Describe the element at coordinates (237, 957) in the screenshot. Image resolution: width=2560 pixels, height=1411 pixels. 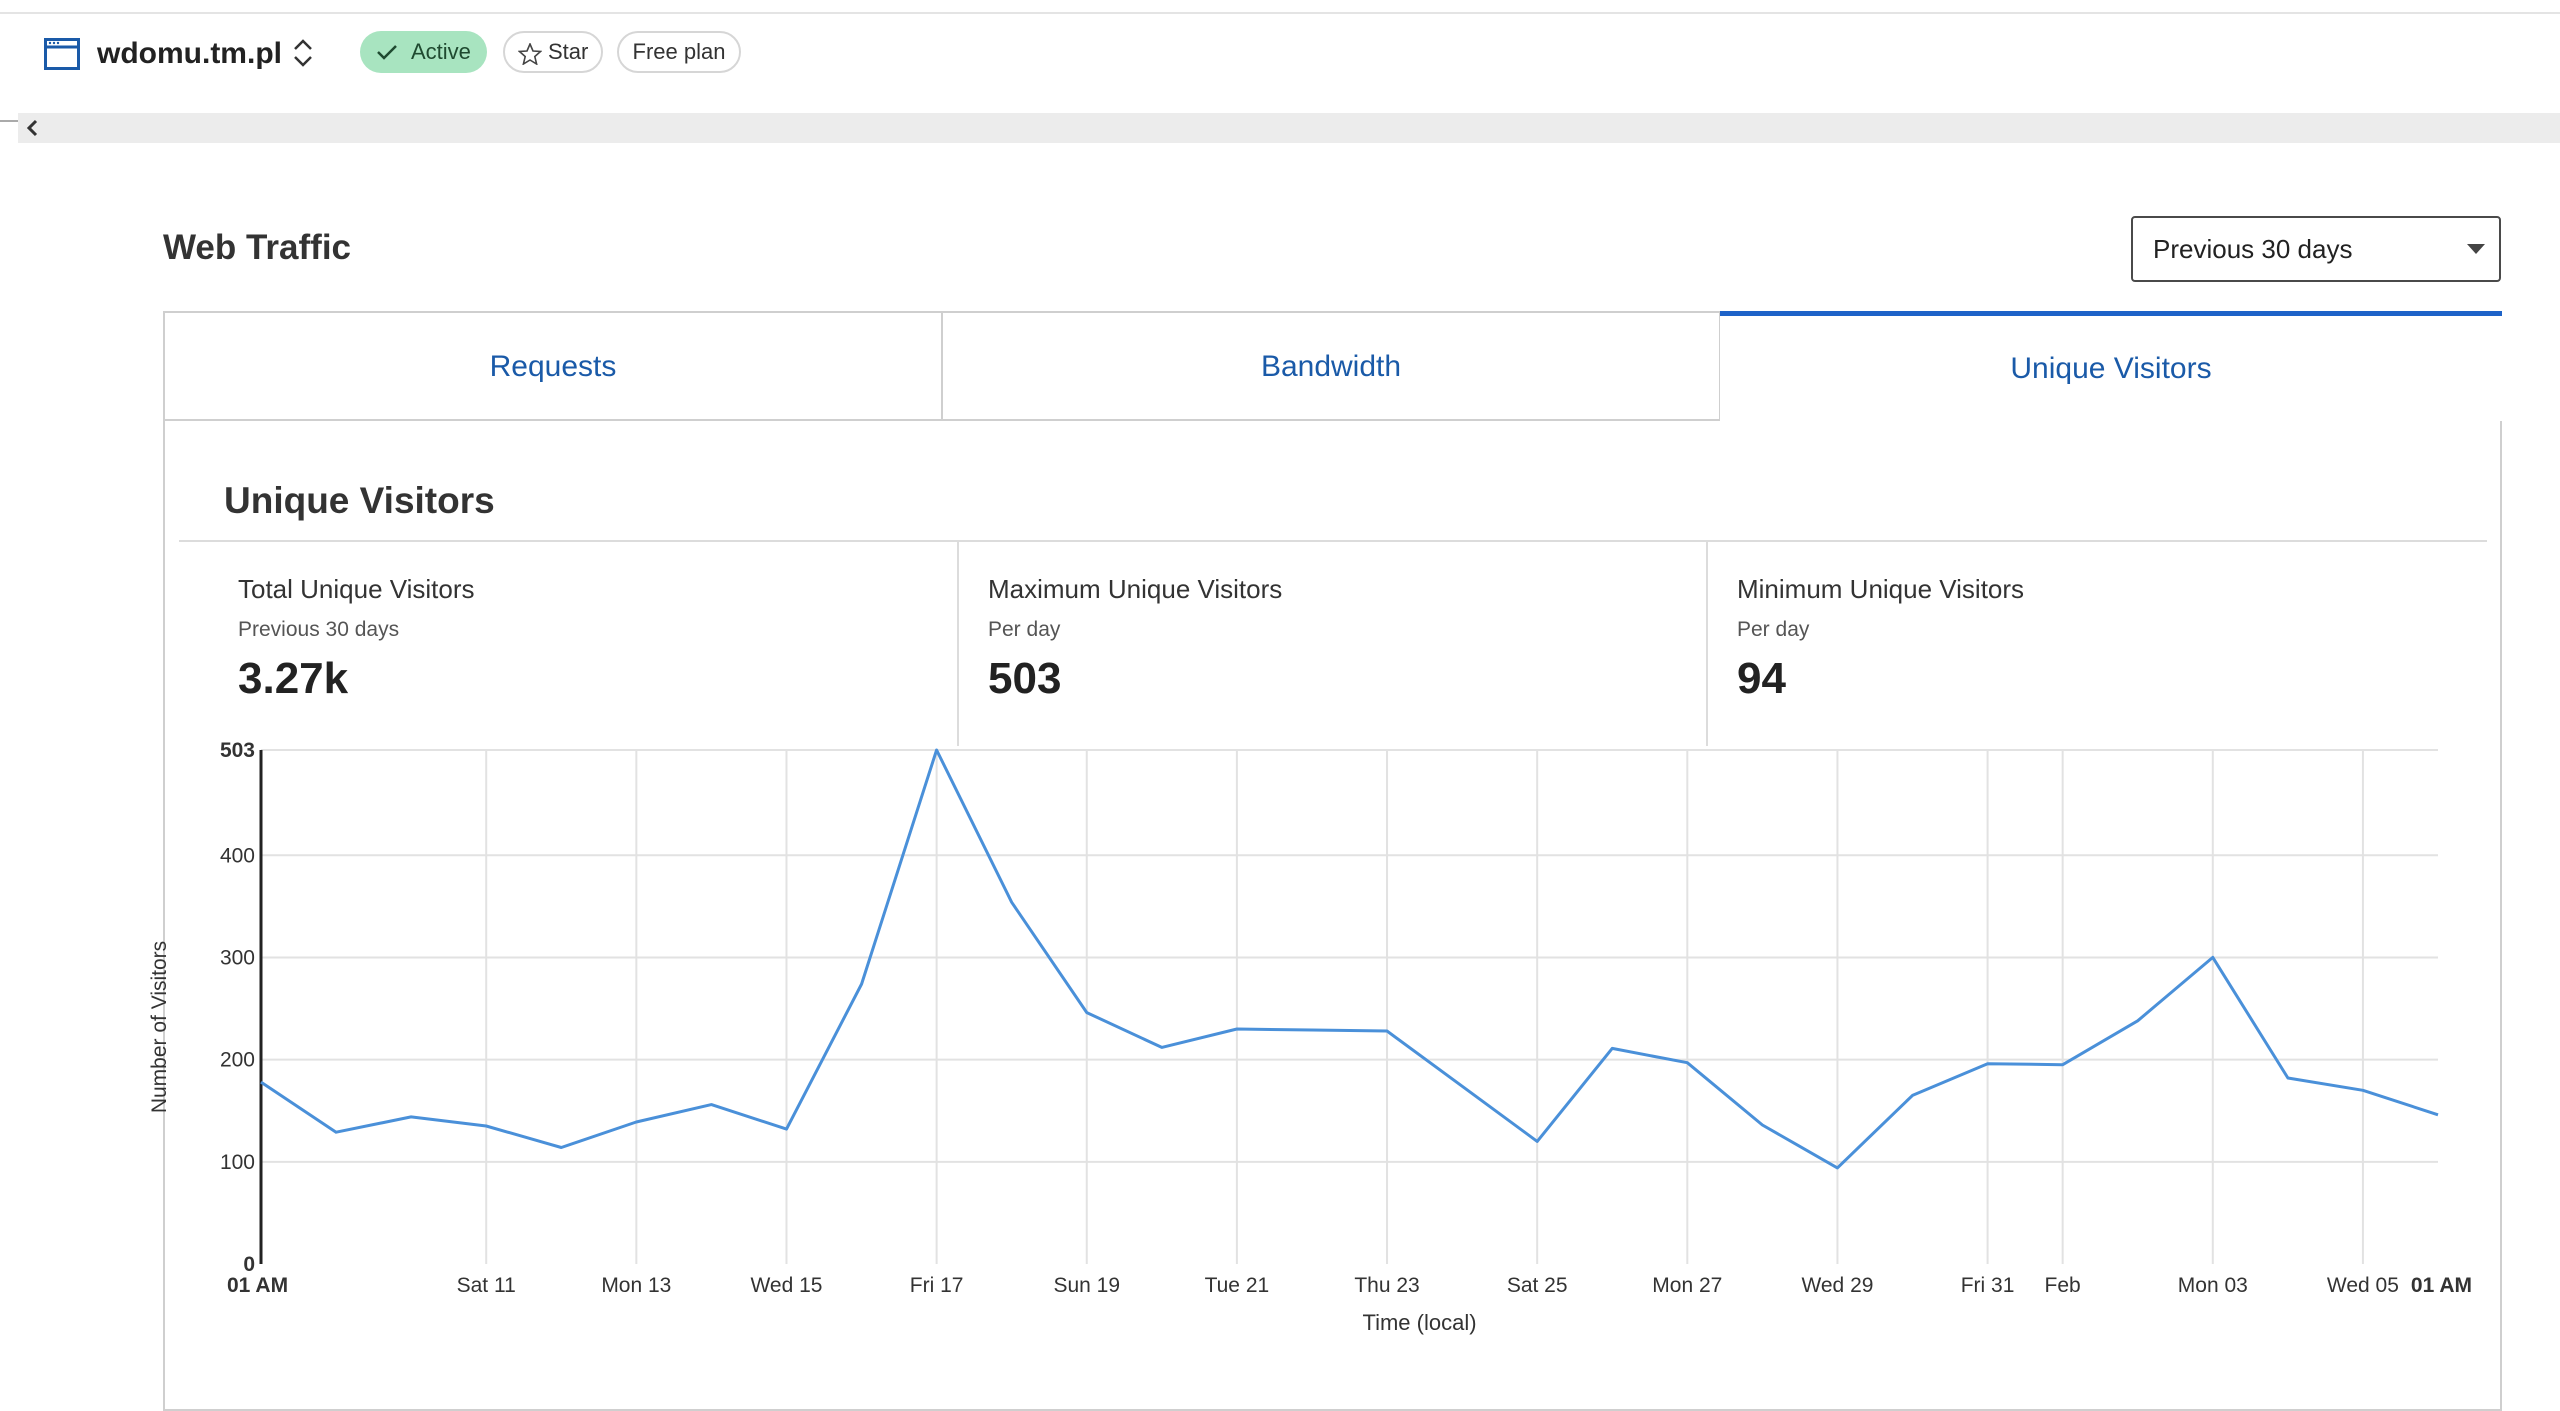
I see `y-tick-label: 300` at that location.